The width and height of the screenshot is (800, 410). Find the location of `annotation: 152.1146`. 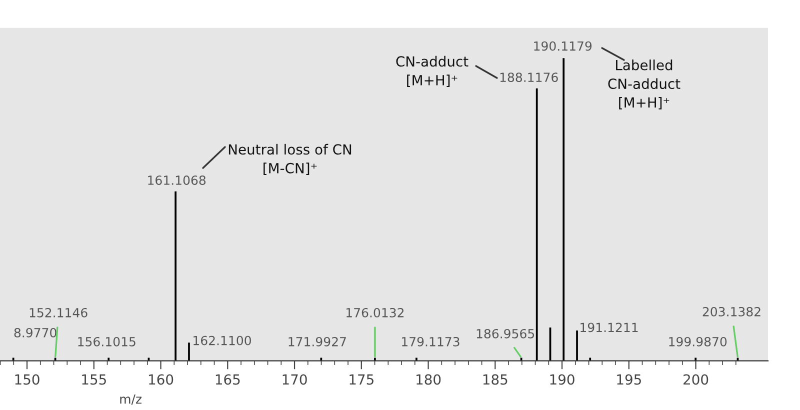

annotation: 152.1146 is located at coordinates (59, 313).